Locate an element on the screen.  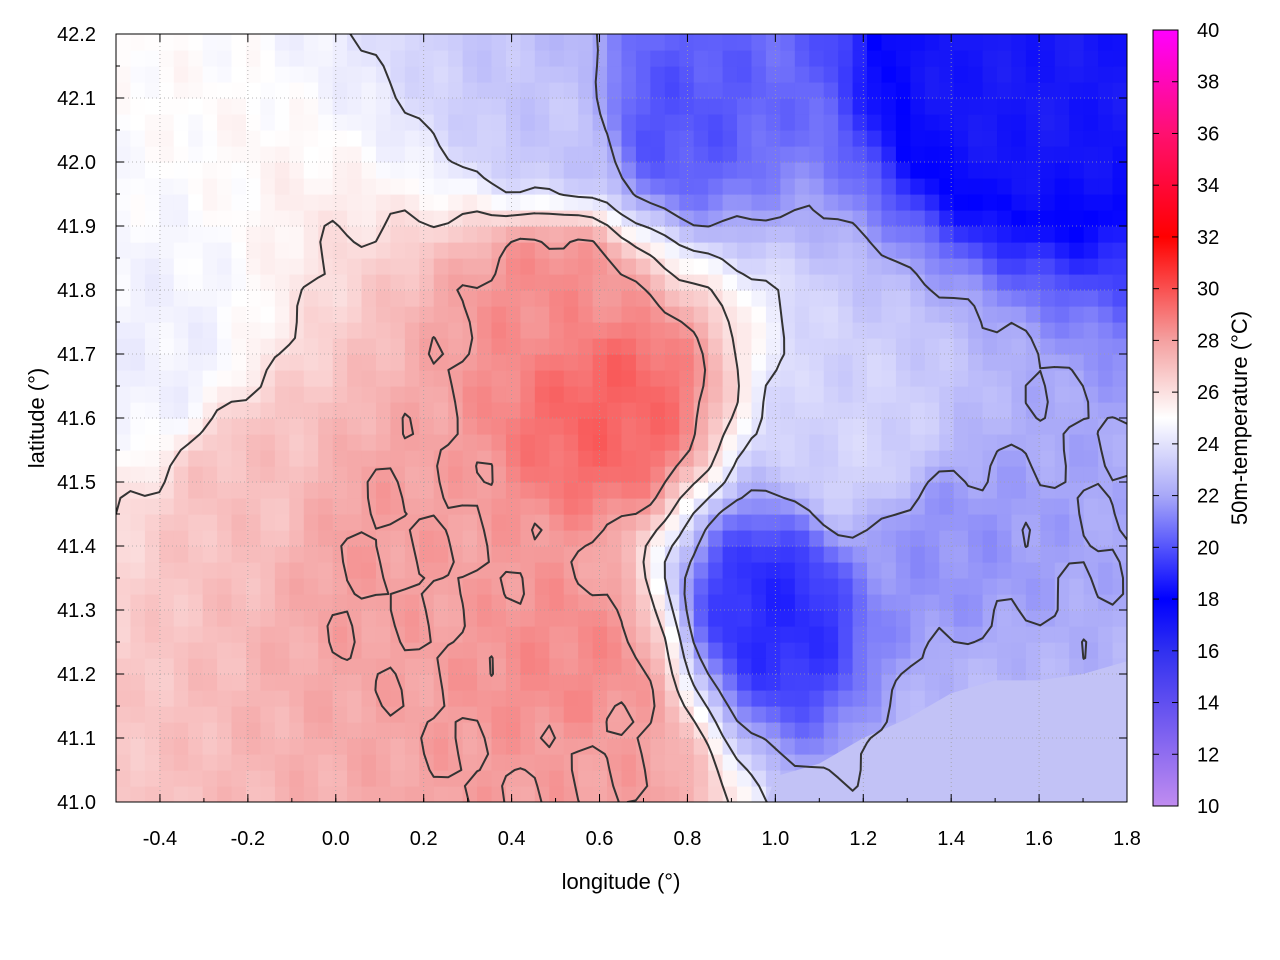
x-tick-label: -0.4 is located at coordinates (160, 839).